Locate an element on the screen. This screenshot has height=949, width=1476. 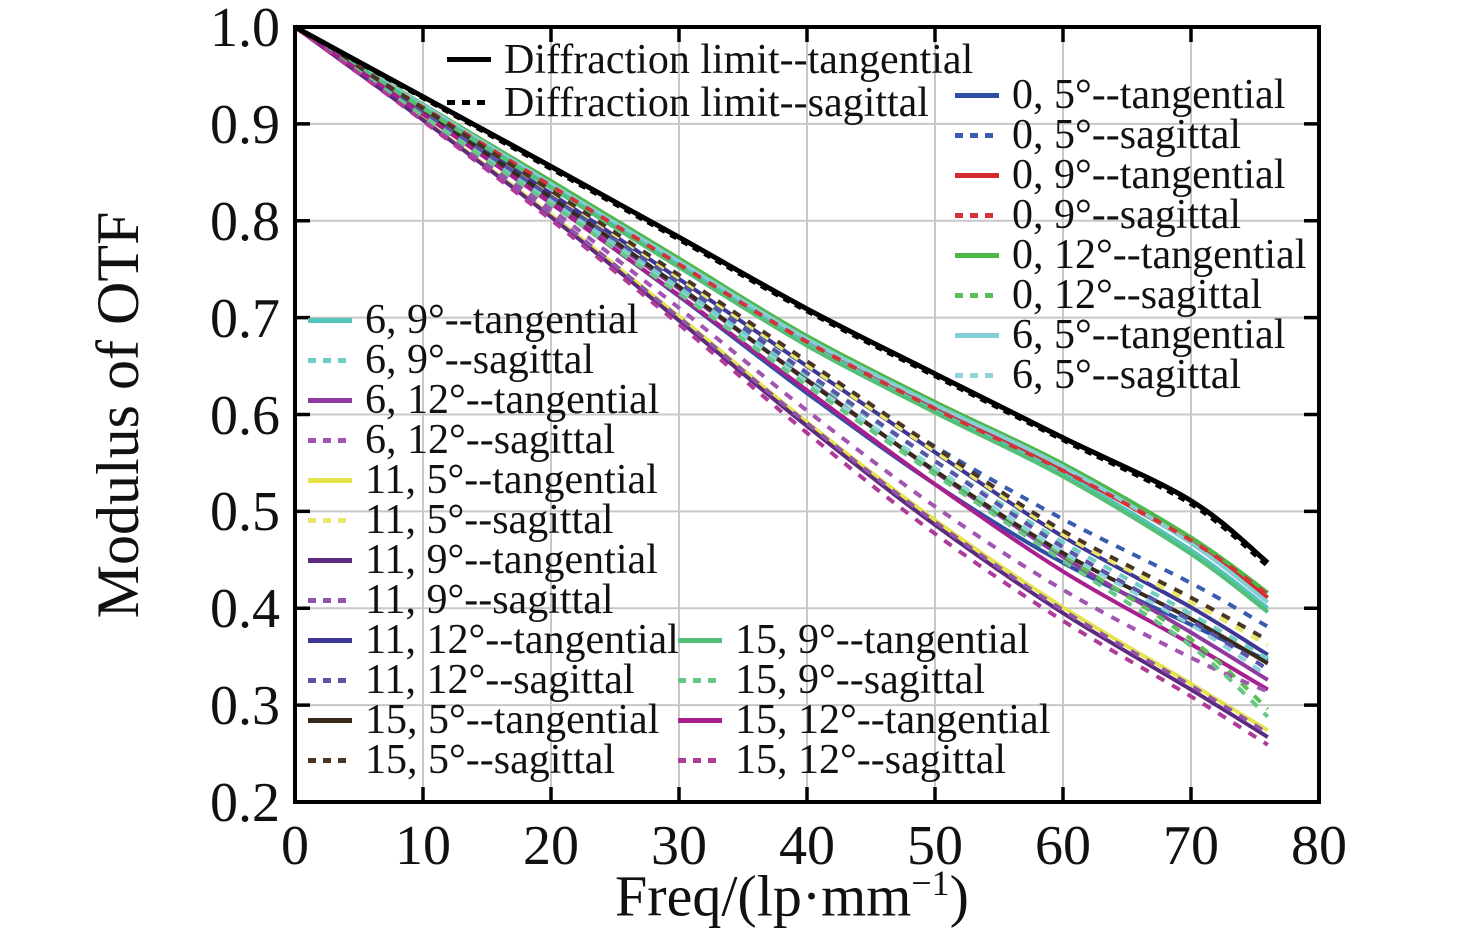
legend-item: 15, 5°--tangential is located at coordinates (493, 720).